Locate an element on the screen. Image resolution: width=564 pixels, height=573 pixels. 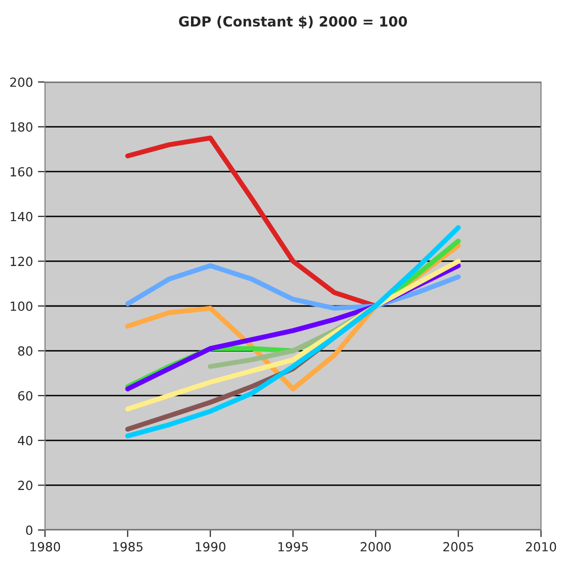
y-tick-label: 180 is located at coordinates (21, 127).